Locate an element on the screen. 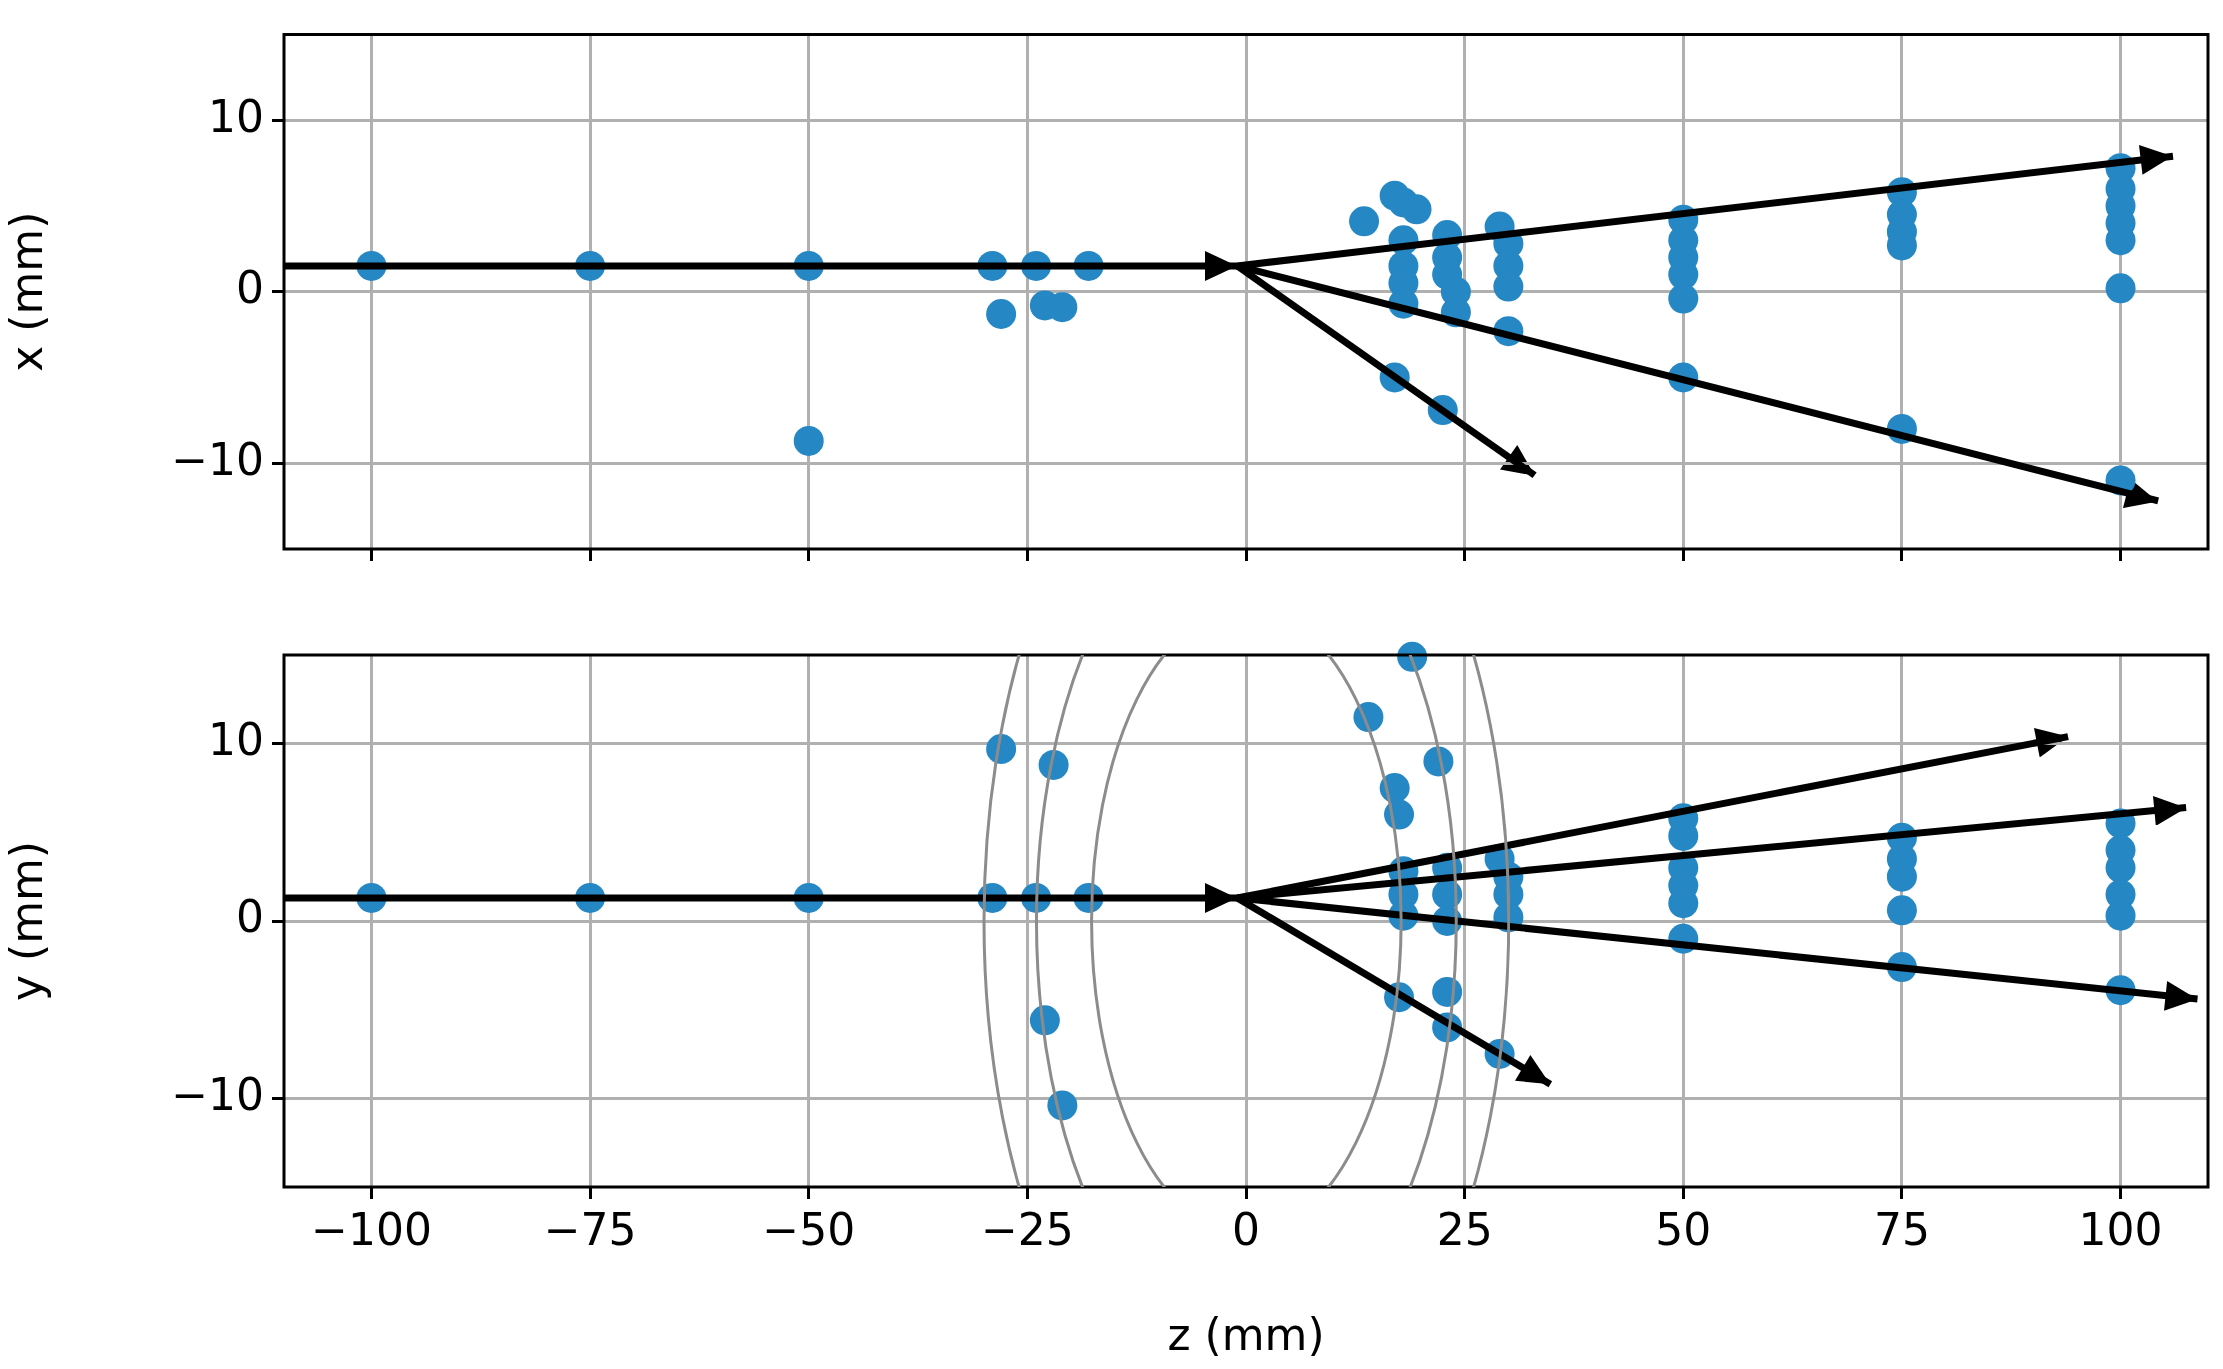  x-tick-label: 0 is located at coordinates (1246, 1229).